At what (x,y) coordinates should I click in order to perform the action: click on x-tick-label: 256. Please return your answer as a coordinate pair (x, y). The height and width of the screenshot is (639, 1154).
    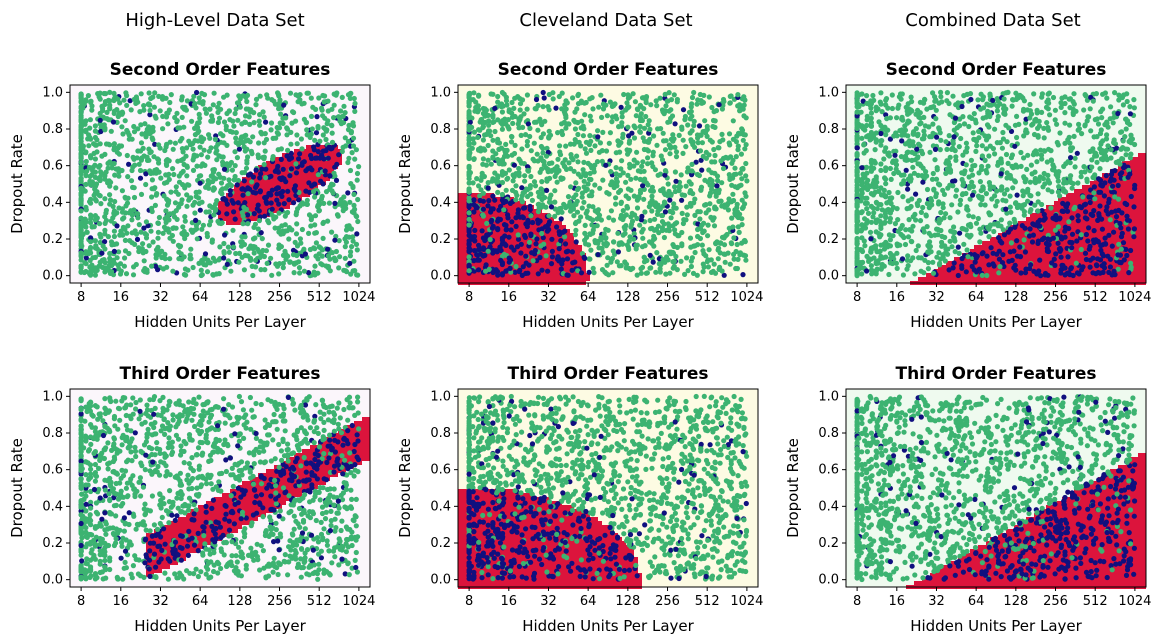
    Looking at the image, I should click on (279, 297).